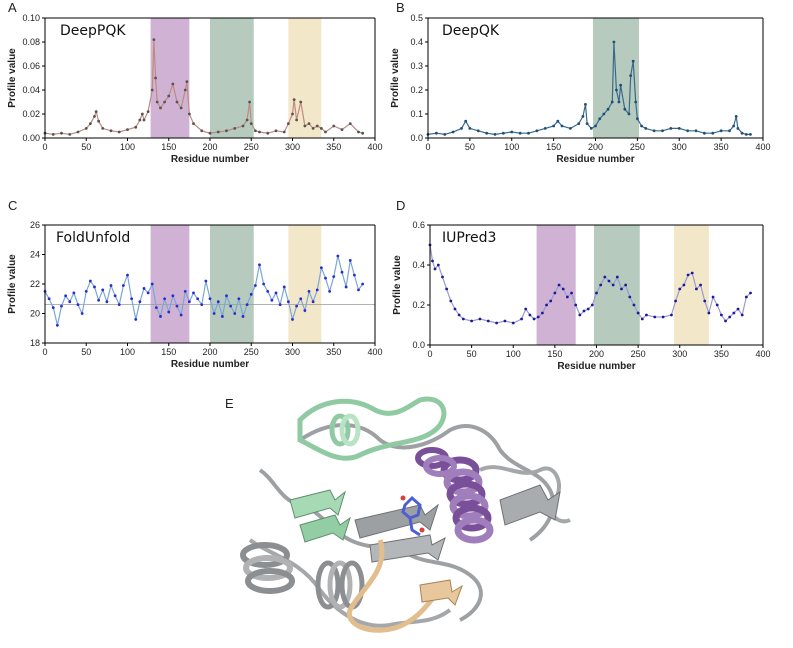 The image size is (793, 648). I want to click on y-axis-label: Profile value, so click(395, 78).